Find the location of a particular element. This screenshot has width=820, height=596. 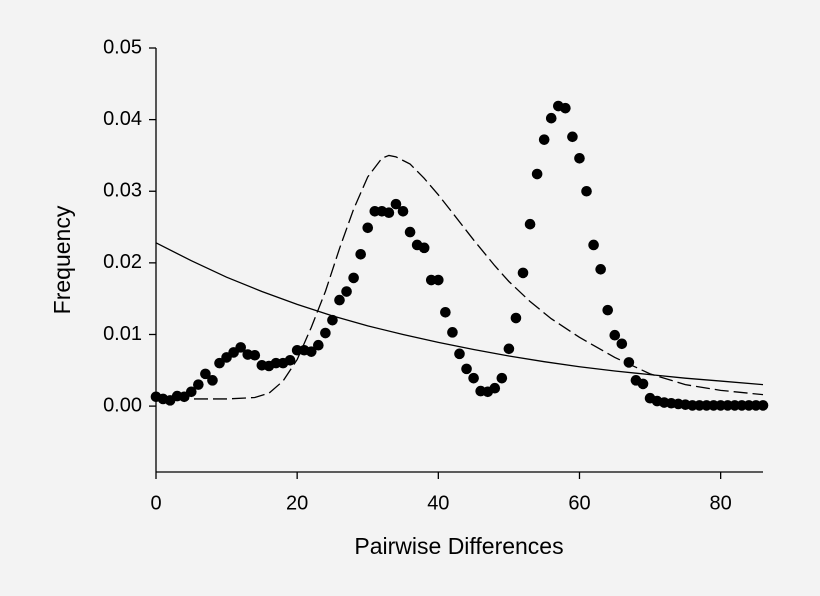

x-tick-label: 60 is located at coordinates (579, 503).